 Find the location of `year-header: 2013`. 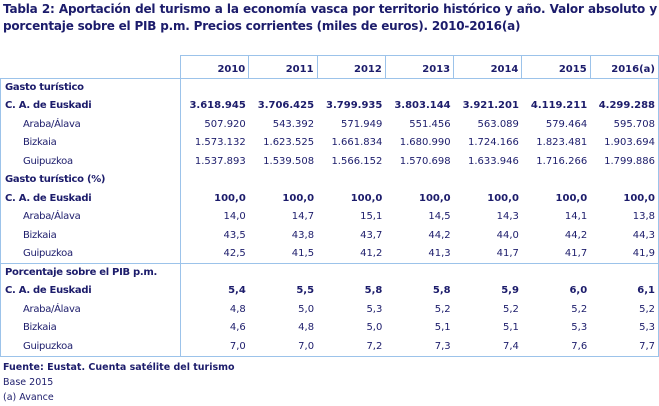

year-header: 2013 is located at coordinates (419, 67).